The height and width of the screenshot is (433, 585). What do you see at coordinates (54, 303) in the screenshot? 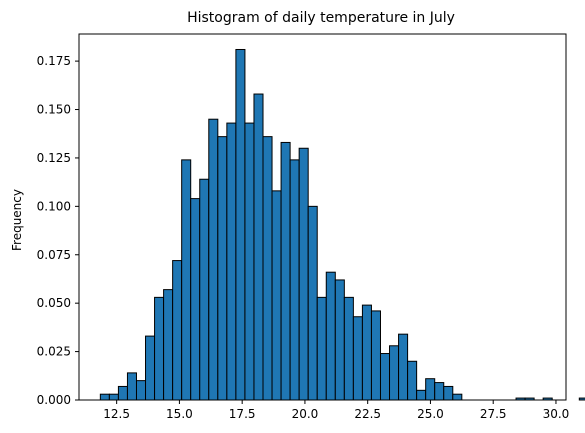
I see `y-tick-label: 0.050` at bounding box center [54, 303].